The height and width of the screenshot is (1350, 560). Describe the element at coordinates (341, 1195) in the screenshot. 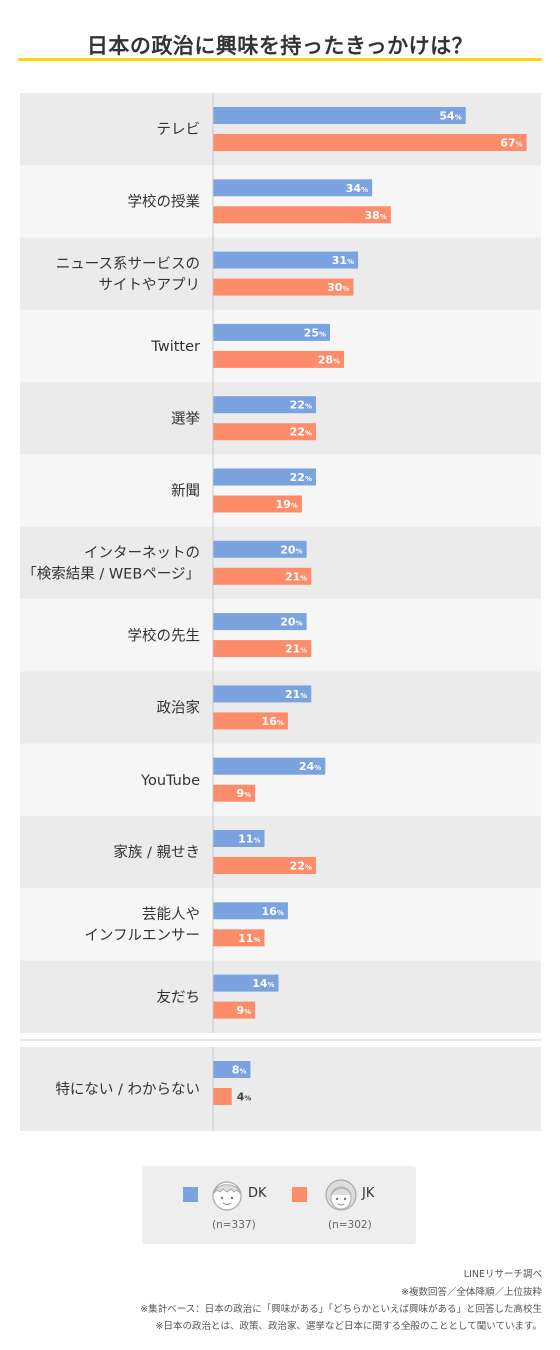

I see `girl-face-icon` at that location.